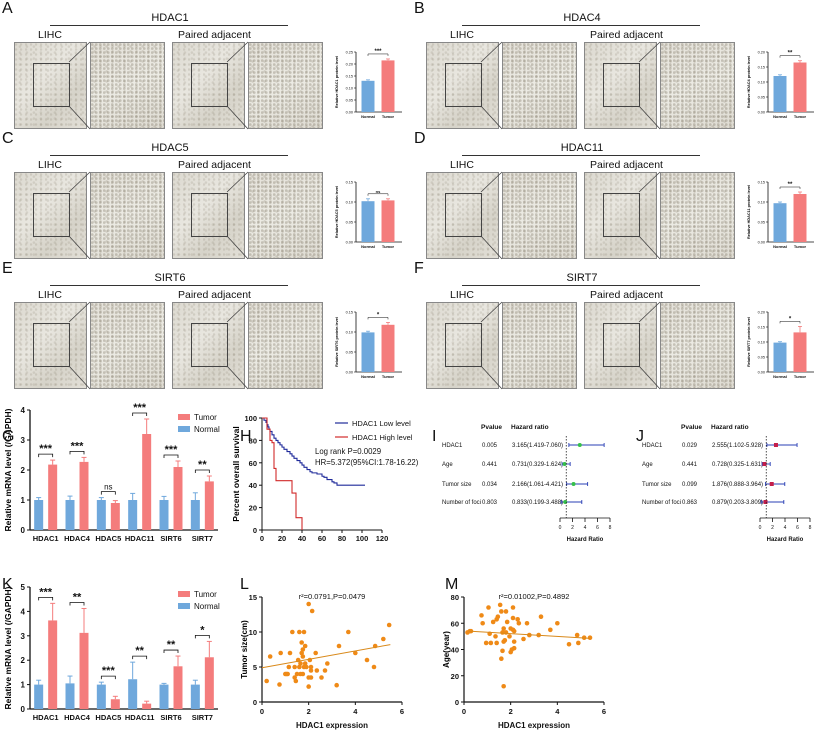 The width and height of the screenshot is (825, 746). Describe the element at coordinates (626, 165) in the screenshot. I see `panel-d-adjacent-label: Paired adjacent` at that location.